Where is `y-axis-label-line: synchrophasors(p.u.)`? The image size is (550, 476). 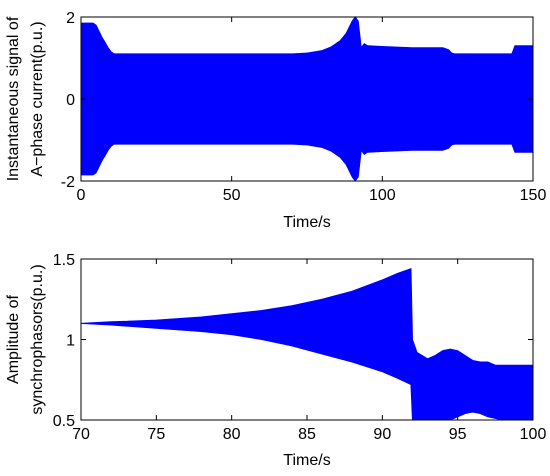
y-axis-label-line: synchrophasors(p.u.) is located at coordinates (37, 339).